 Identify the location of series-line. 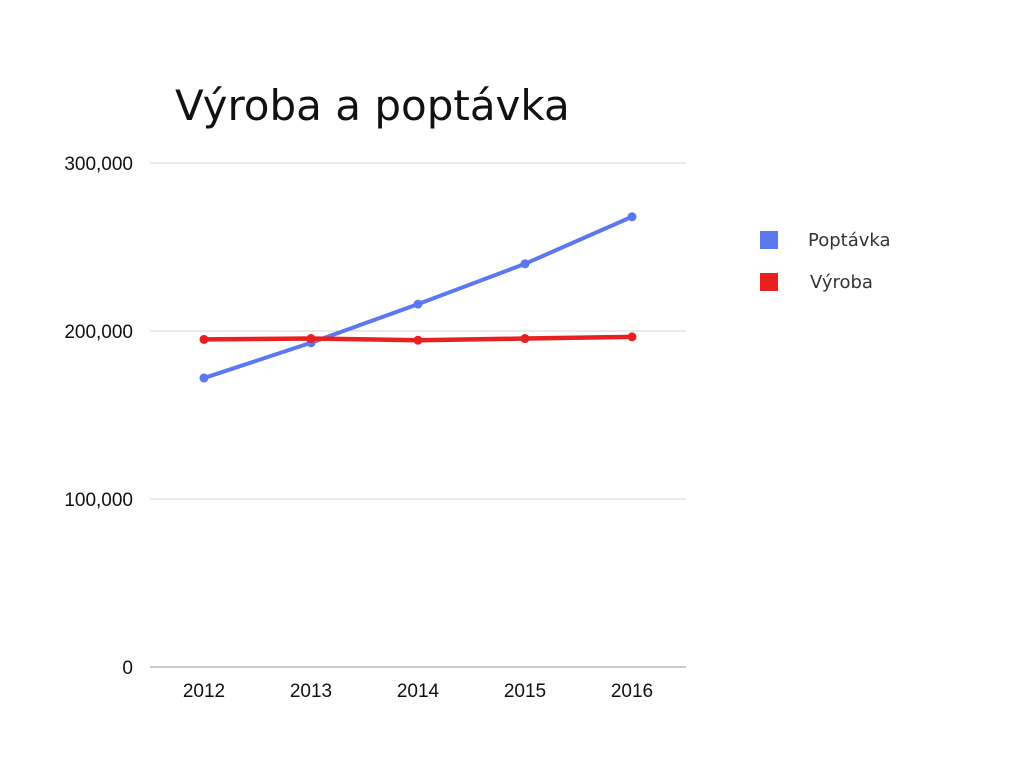
(418, 297).